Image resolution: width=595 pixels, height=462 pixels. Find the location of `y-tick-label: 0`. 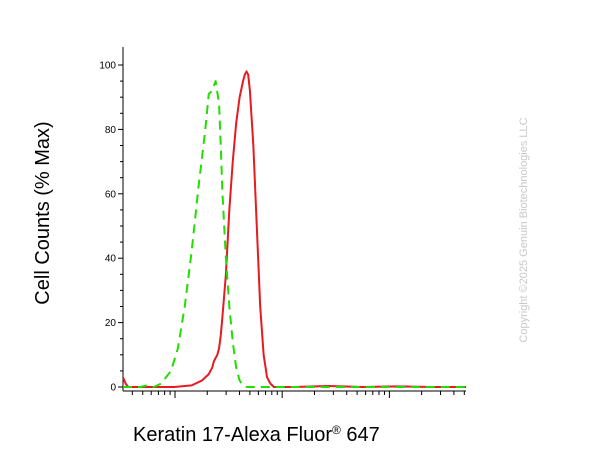

y-tick-label: 0 is located at coordinates (113, 388).